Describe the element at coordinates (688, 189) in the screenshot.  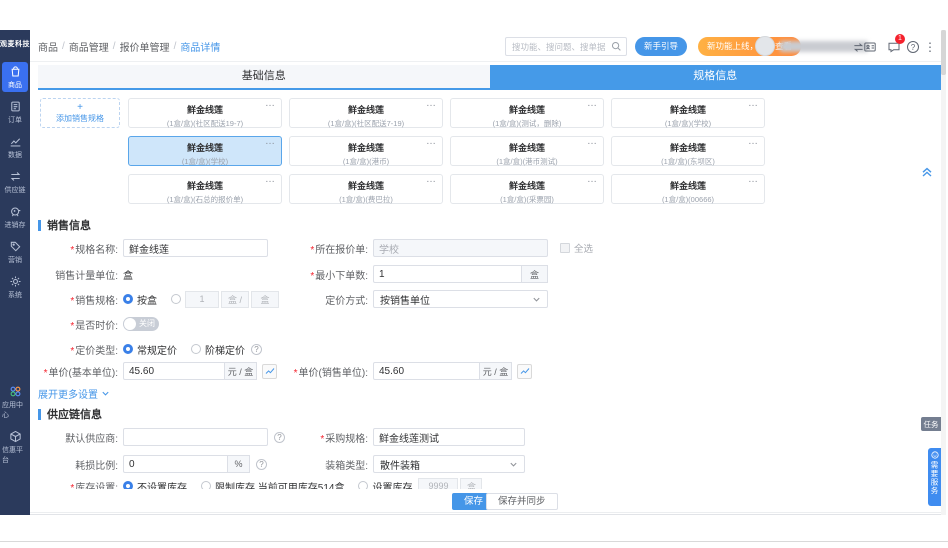
I see `spec-card: 鲜金线莲 (1盒/盒)(00666)` at that location.